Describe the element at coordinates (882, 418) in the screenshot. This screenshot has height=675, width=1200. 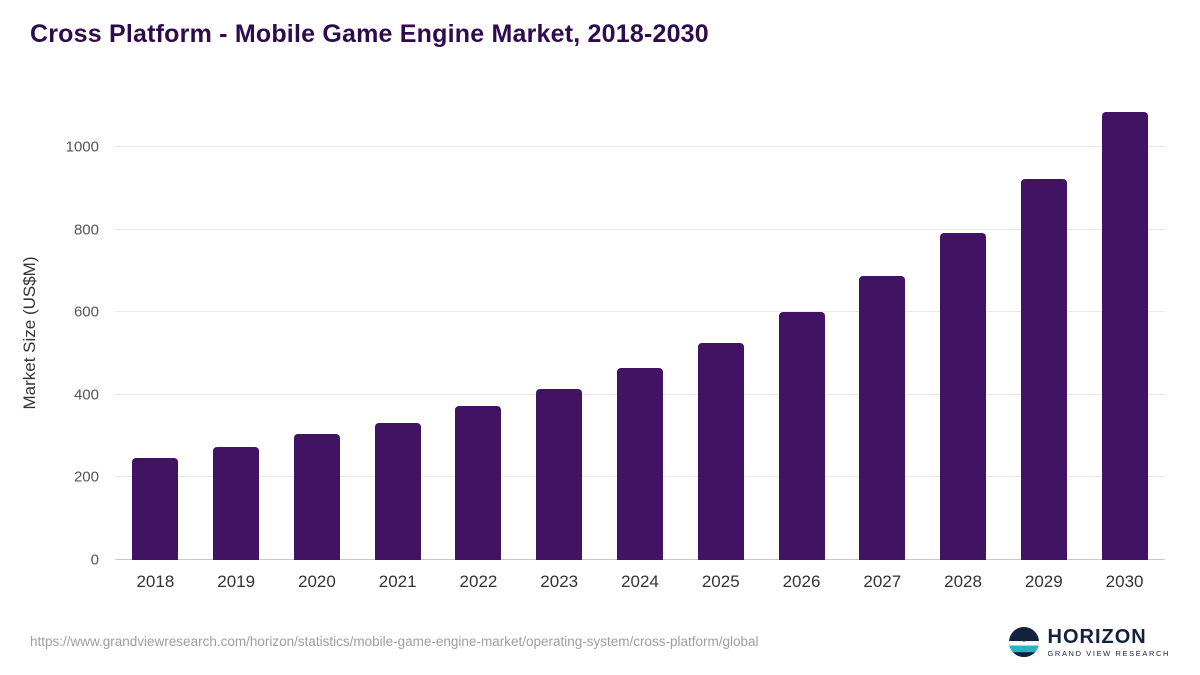
I see `bar-2027` at that location.